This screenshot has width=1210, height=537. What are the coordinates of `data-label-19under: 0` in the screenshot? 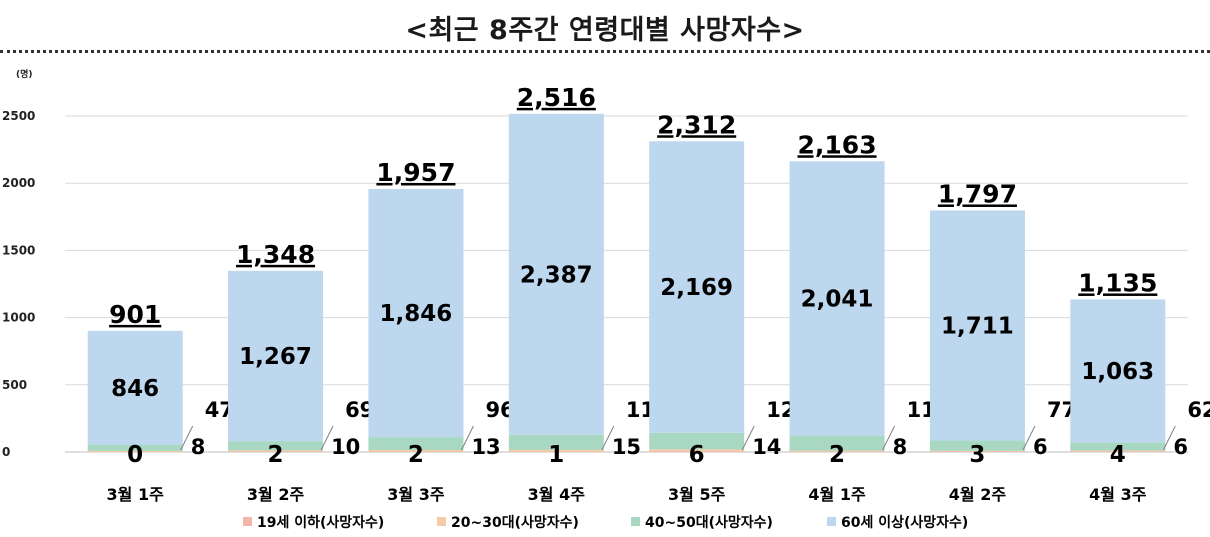 It's located at (135, 455).